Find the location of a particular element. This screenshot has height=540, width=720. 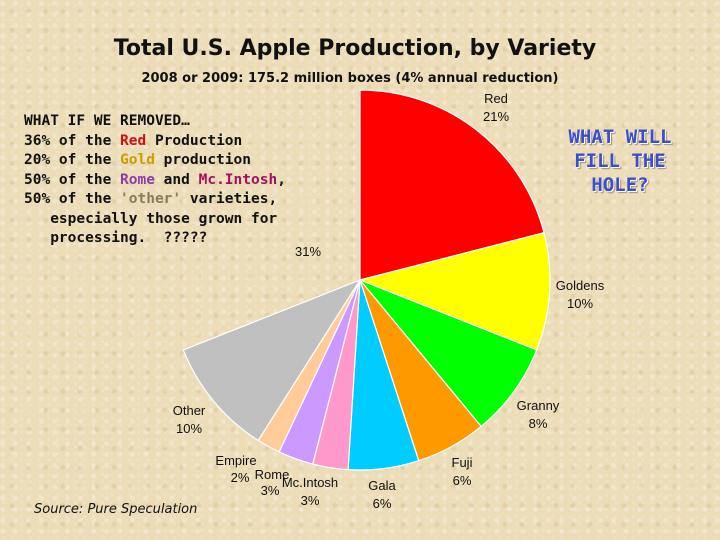

slice-pct-fuji: 6% is located at coordinates (462, 480).